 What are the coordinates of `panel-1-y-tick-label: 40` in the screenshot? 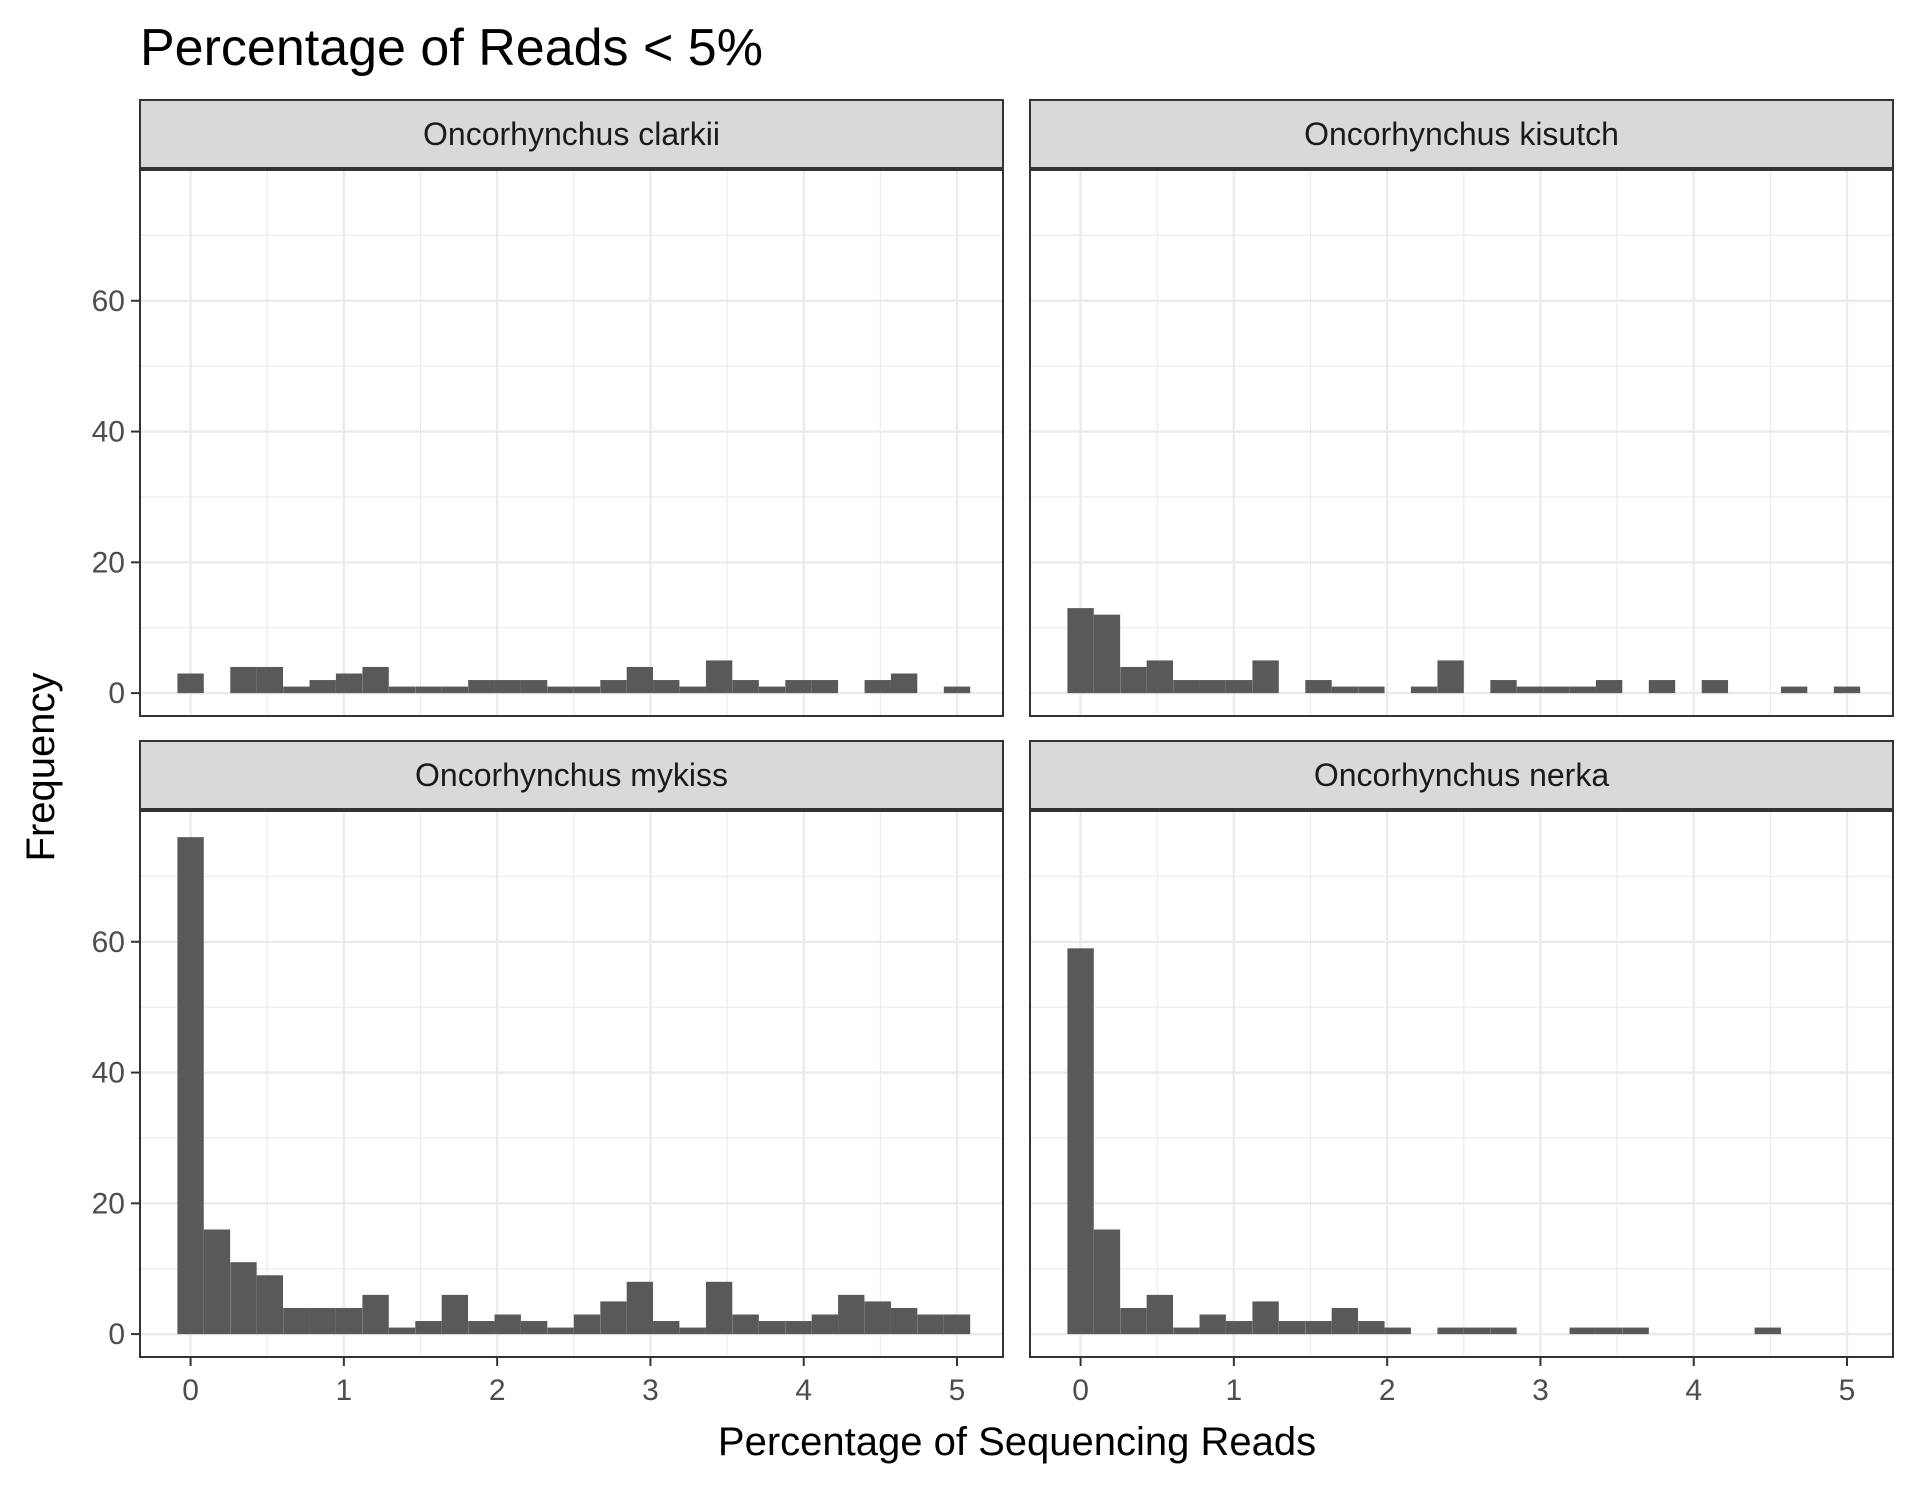 It's located at (108, 432).